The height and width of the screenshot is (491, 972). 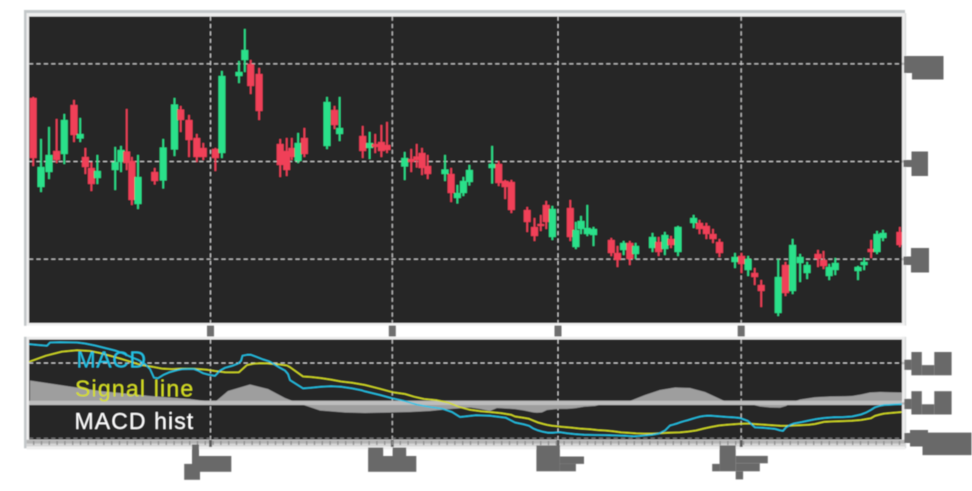 I want to click on svg-text: MACD, so click(x=112, y=360).